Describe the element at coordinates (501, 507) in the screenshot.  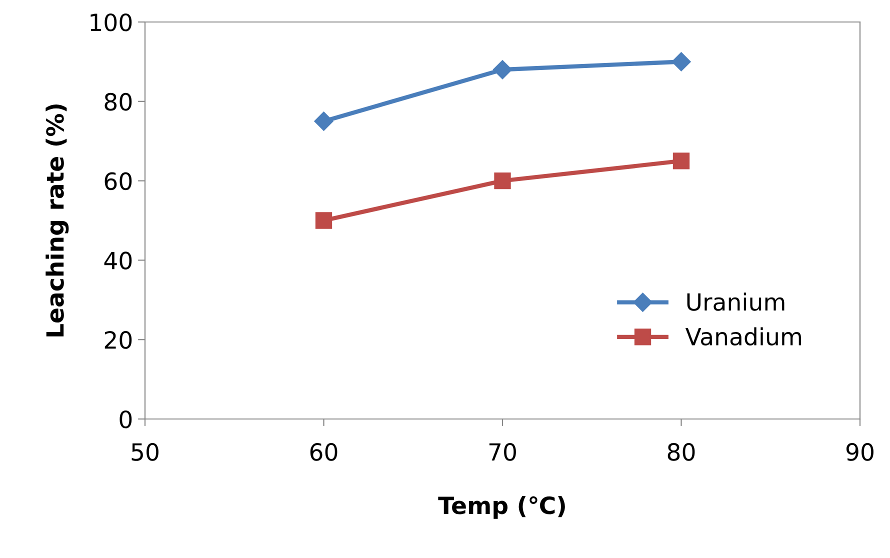
I see `x-axis-title: Temp (℃)` at that location.